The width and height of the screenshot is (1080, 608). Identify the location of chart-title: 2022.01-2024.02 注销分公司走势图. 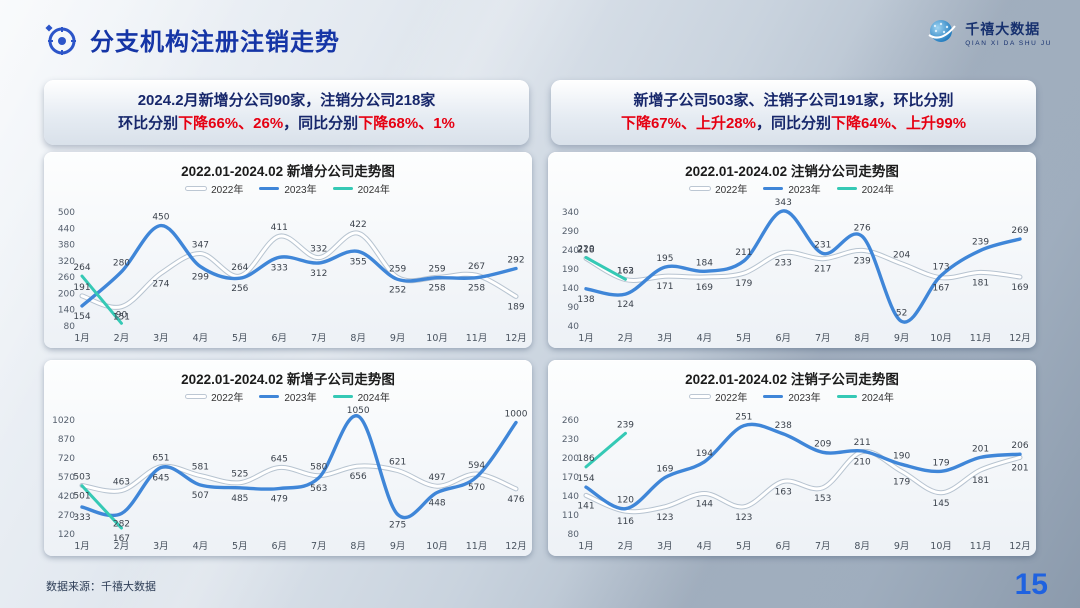
(792, 171).